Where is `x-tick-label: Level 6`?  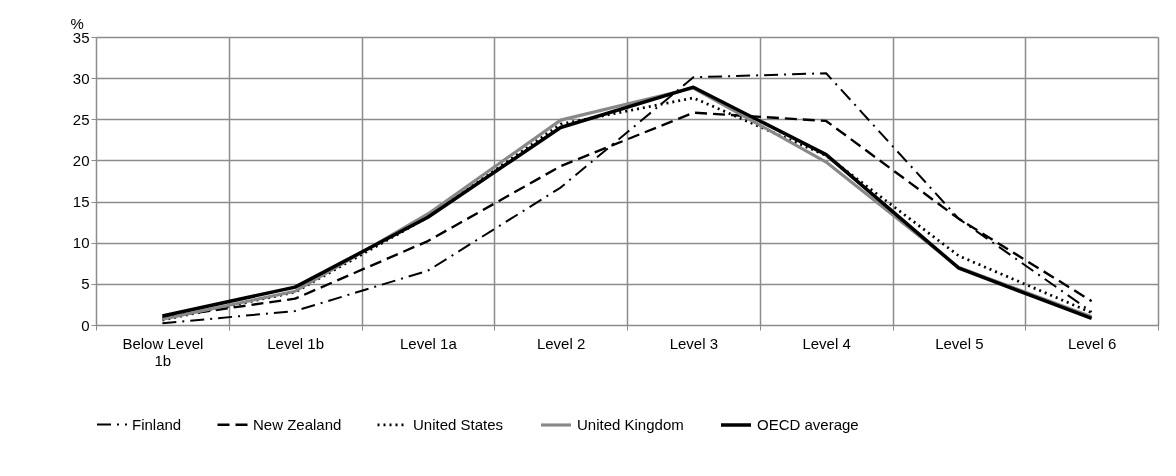 x-tick-label: Level 6 is located at coordinates (1092, 343).